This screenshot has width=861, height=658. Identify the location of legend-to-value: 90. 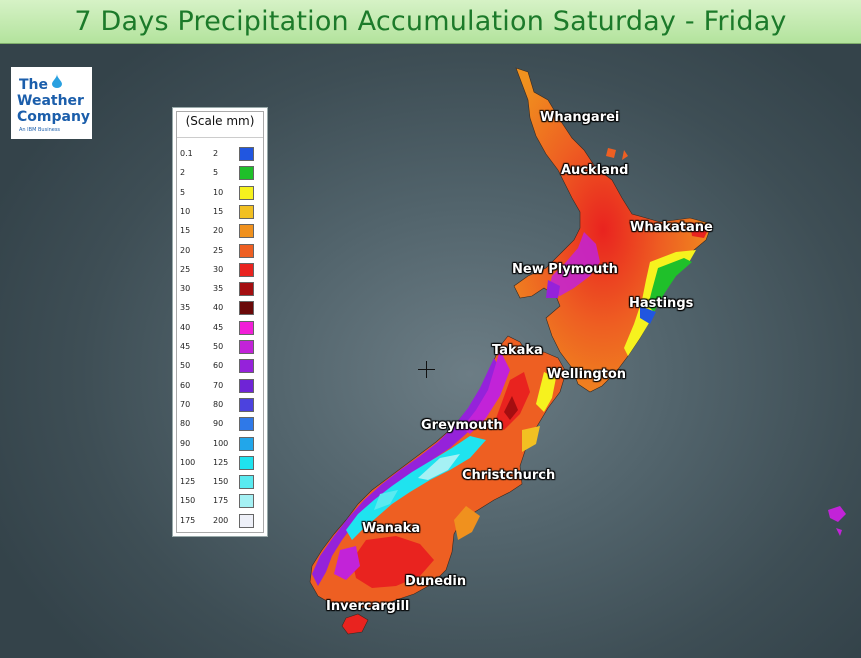
(218, 424).